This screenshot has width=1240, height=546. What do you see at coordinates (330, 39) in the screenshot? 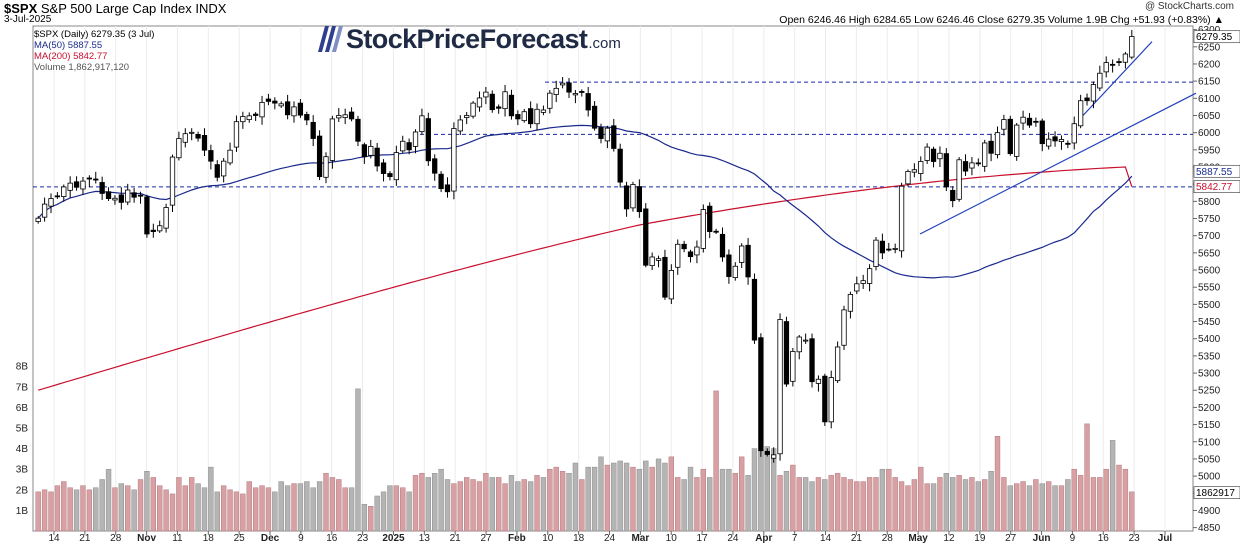
I see `logo-stripes-icon` at bounding box center [330, 39].